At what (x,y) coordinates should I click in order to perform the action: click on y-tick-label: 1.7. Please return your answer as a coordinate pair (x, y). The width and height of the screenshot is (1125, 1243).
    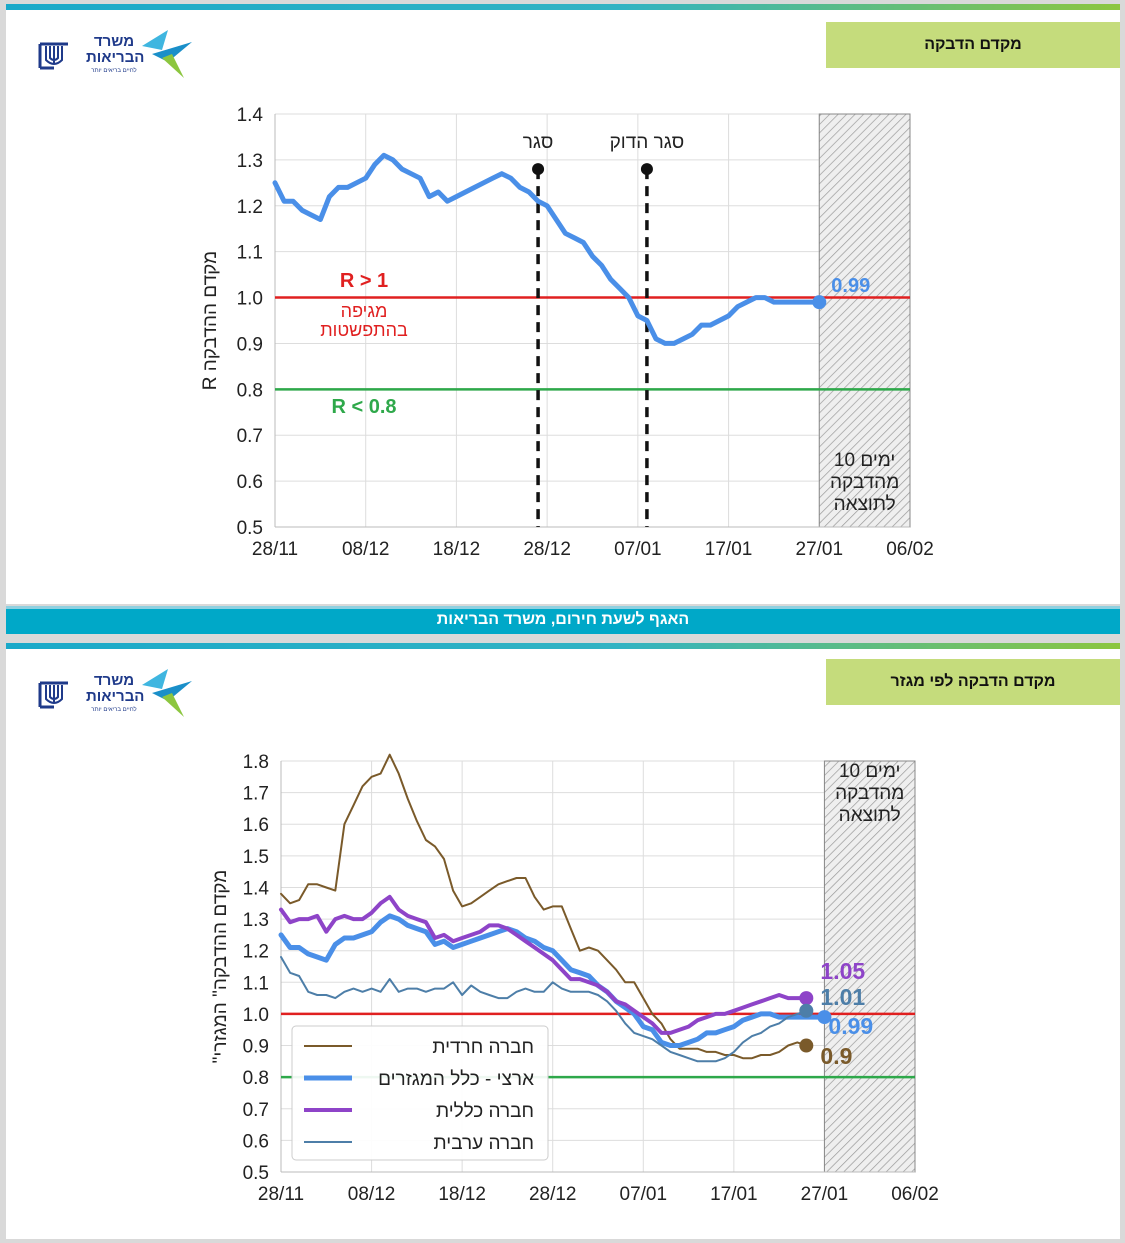
    Looking at the image, I should click on (256, 794).